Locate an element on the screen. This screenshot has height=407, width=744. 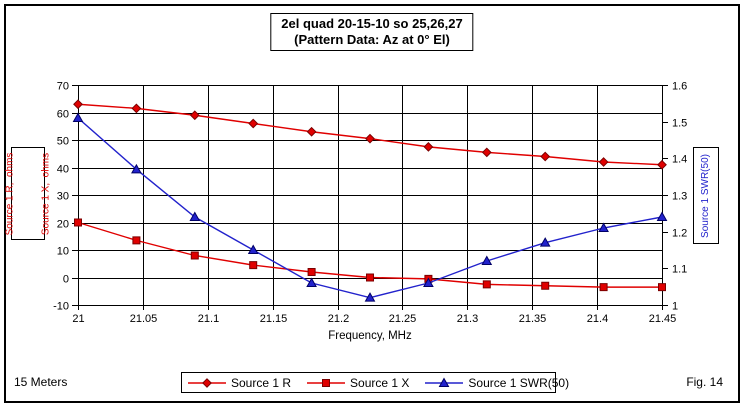
right-axis-tick-label: 1.2 is located at coordinates (679, 234).